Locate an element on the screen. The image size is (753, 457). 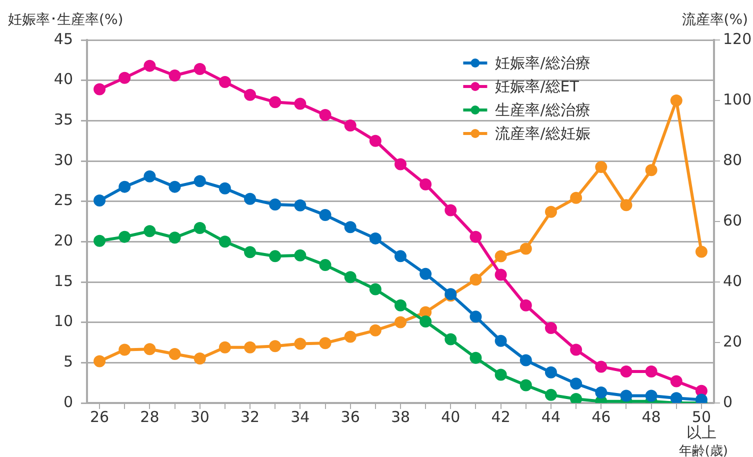
y2-tick-label: 100 is located at coordinates (737, 99).